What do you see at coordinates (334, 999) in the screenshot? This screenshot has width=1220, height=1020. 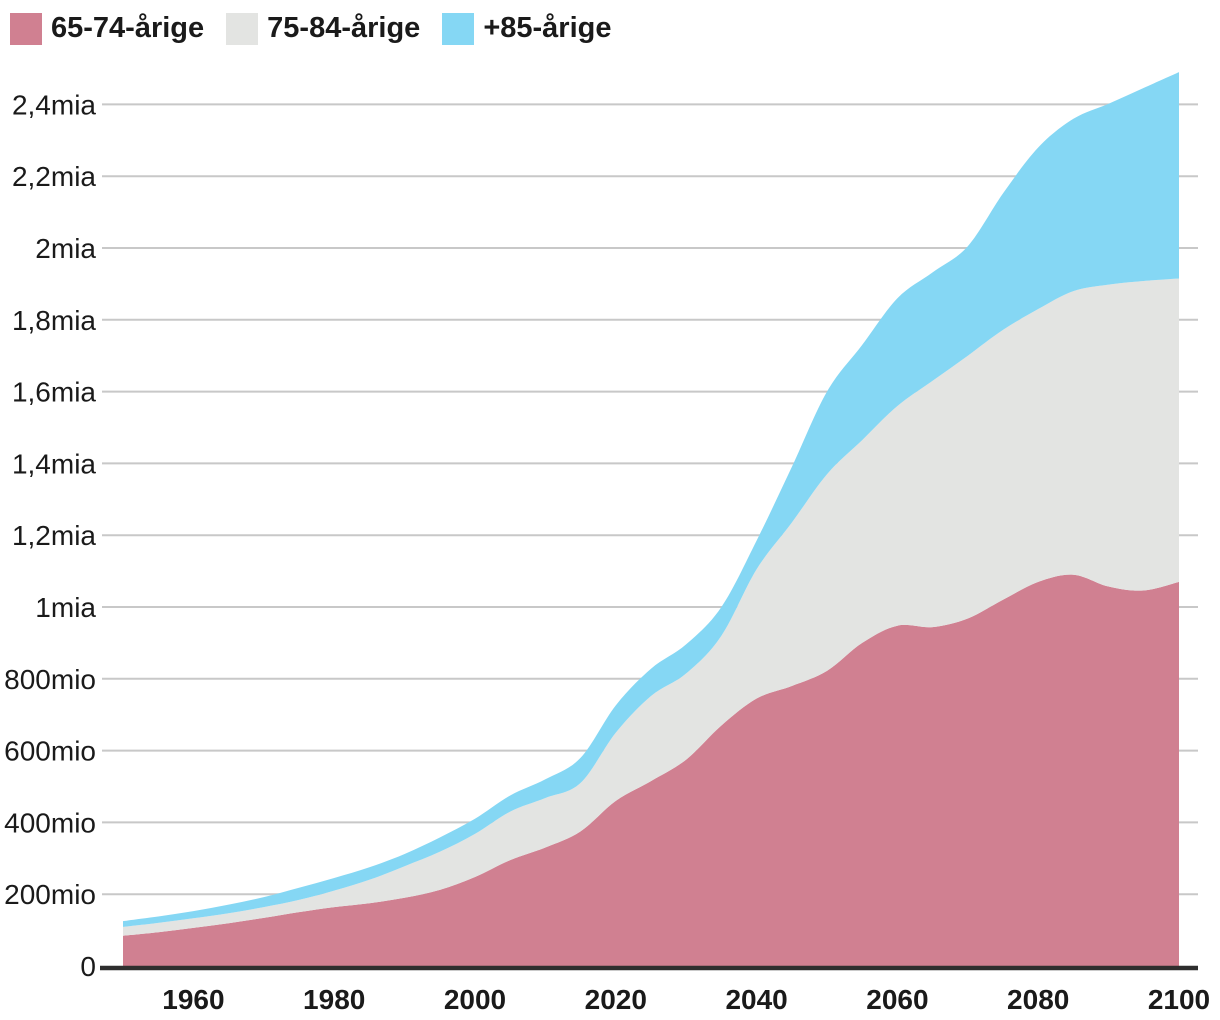 I see `x-tick-label-1980: 1980` at bounding box center [334, 999].